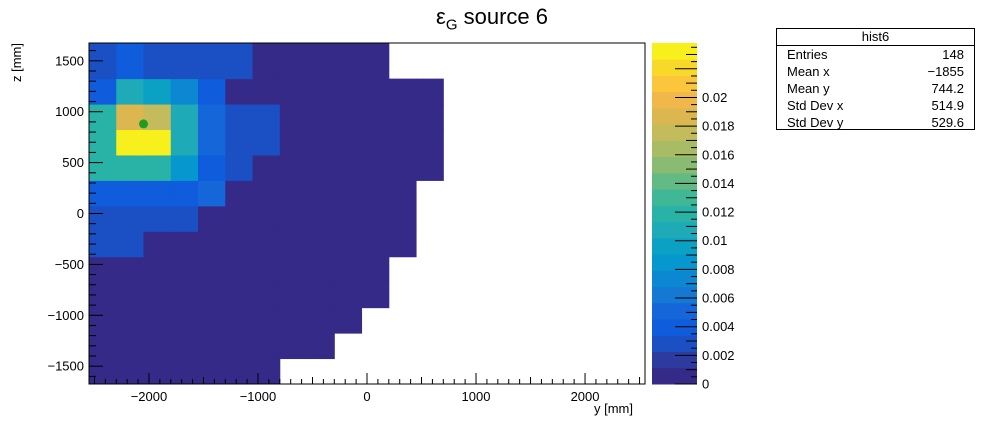  Describe the element at coordinates (718, 154) in the screenshot. I see `z-tick-label: 0.016` at that location.